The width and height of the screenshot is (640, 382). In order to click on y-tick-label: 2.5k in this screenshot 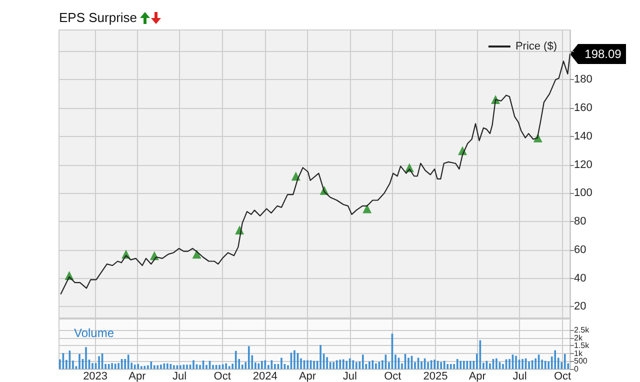, I will do `click(582, 329)`.